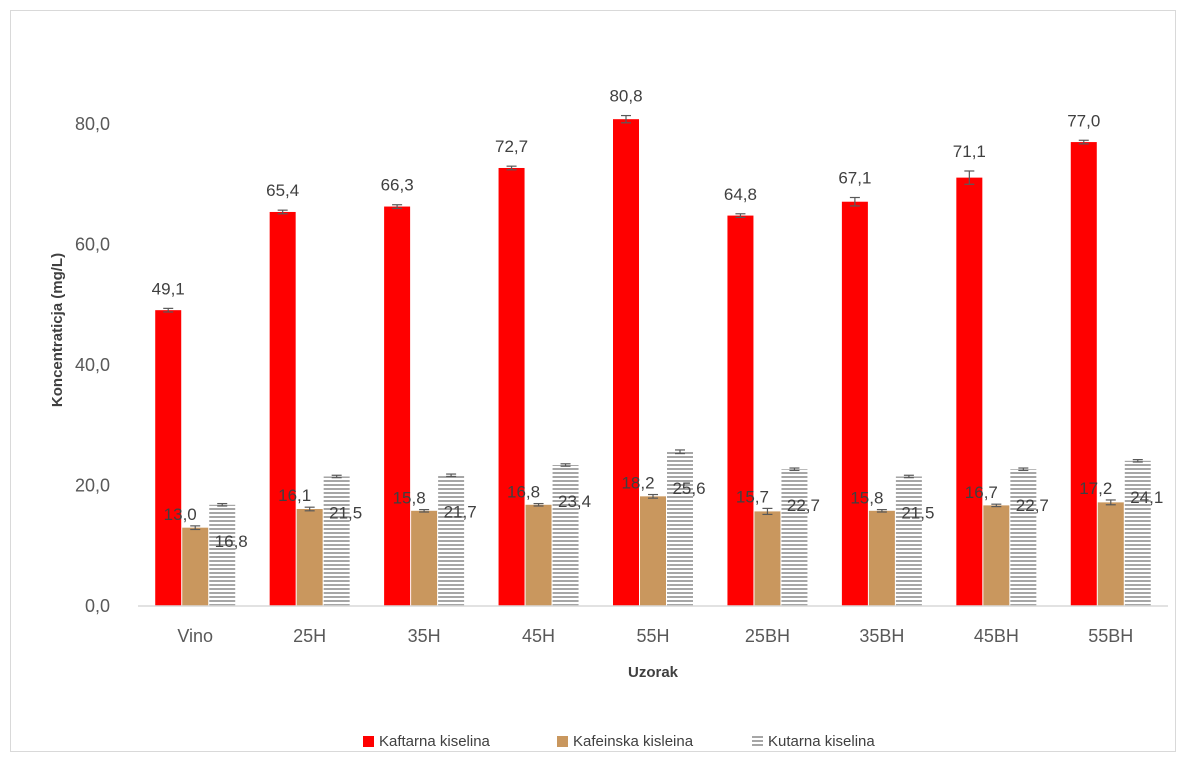 The width and height of the screenshot is (1186, 762). Describe the element at coordinates (653, 672) in the screenshot. I see `x-axis-title: Uzorak` at that location.